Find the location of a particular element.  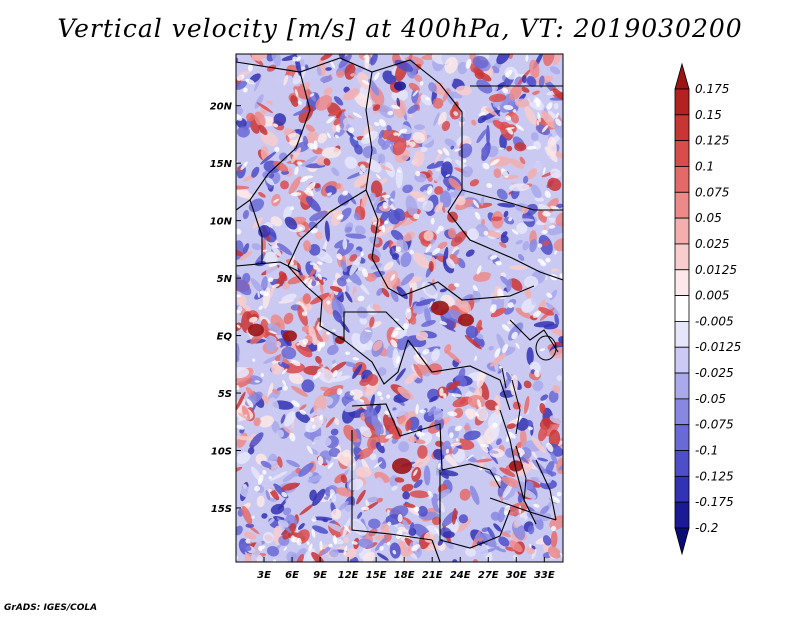

lon-label: 3E is located at coordinates (264, 575).